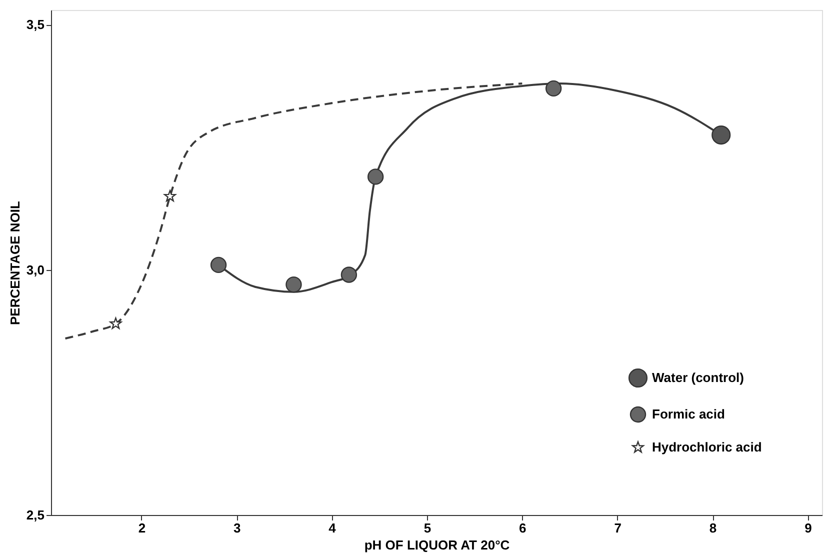 Image resolution: width=834 pixels, height=560 pixels. Describe the element at coordinates (713, 528) in the screenshot. I see `x-tick-label: 8` at that location.